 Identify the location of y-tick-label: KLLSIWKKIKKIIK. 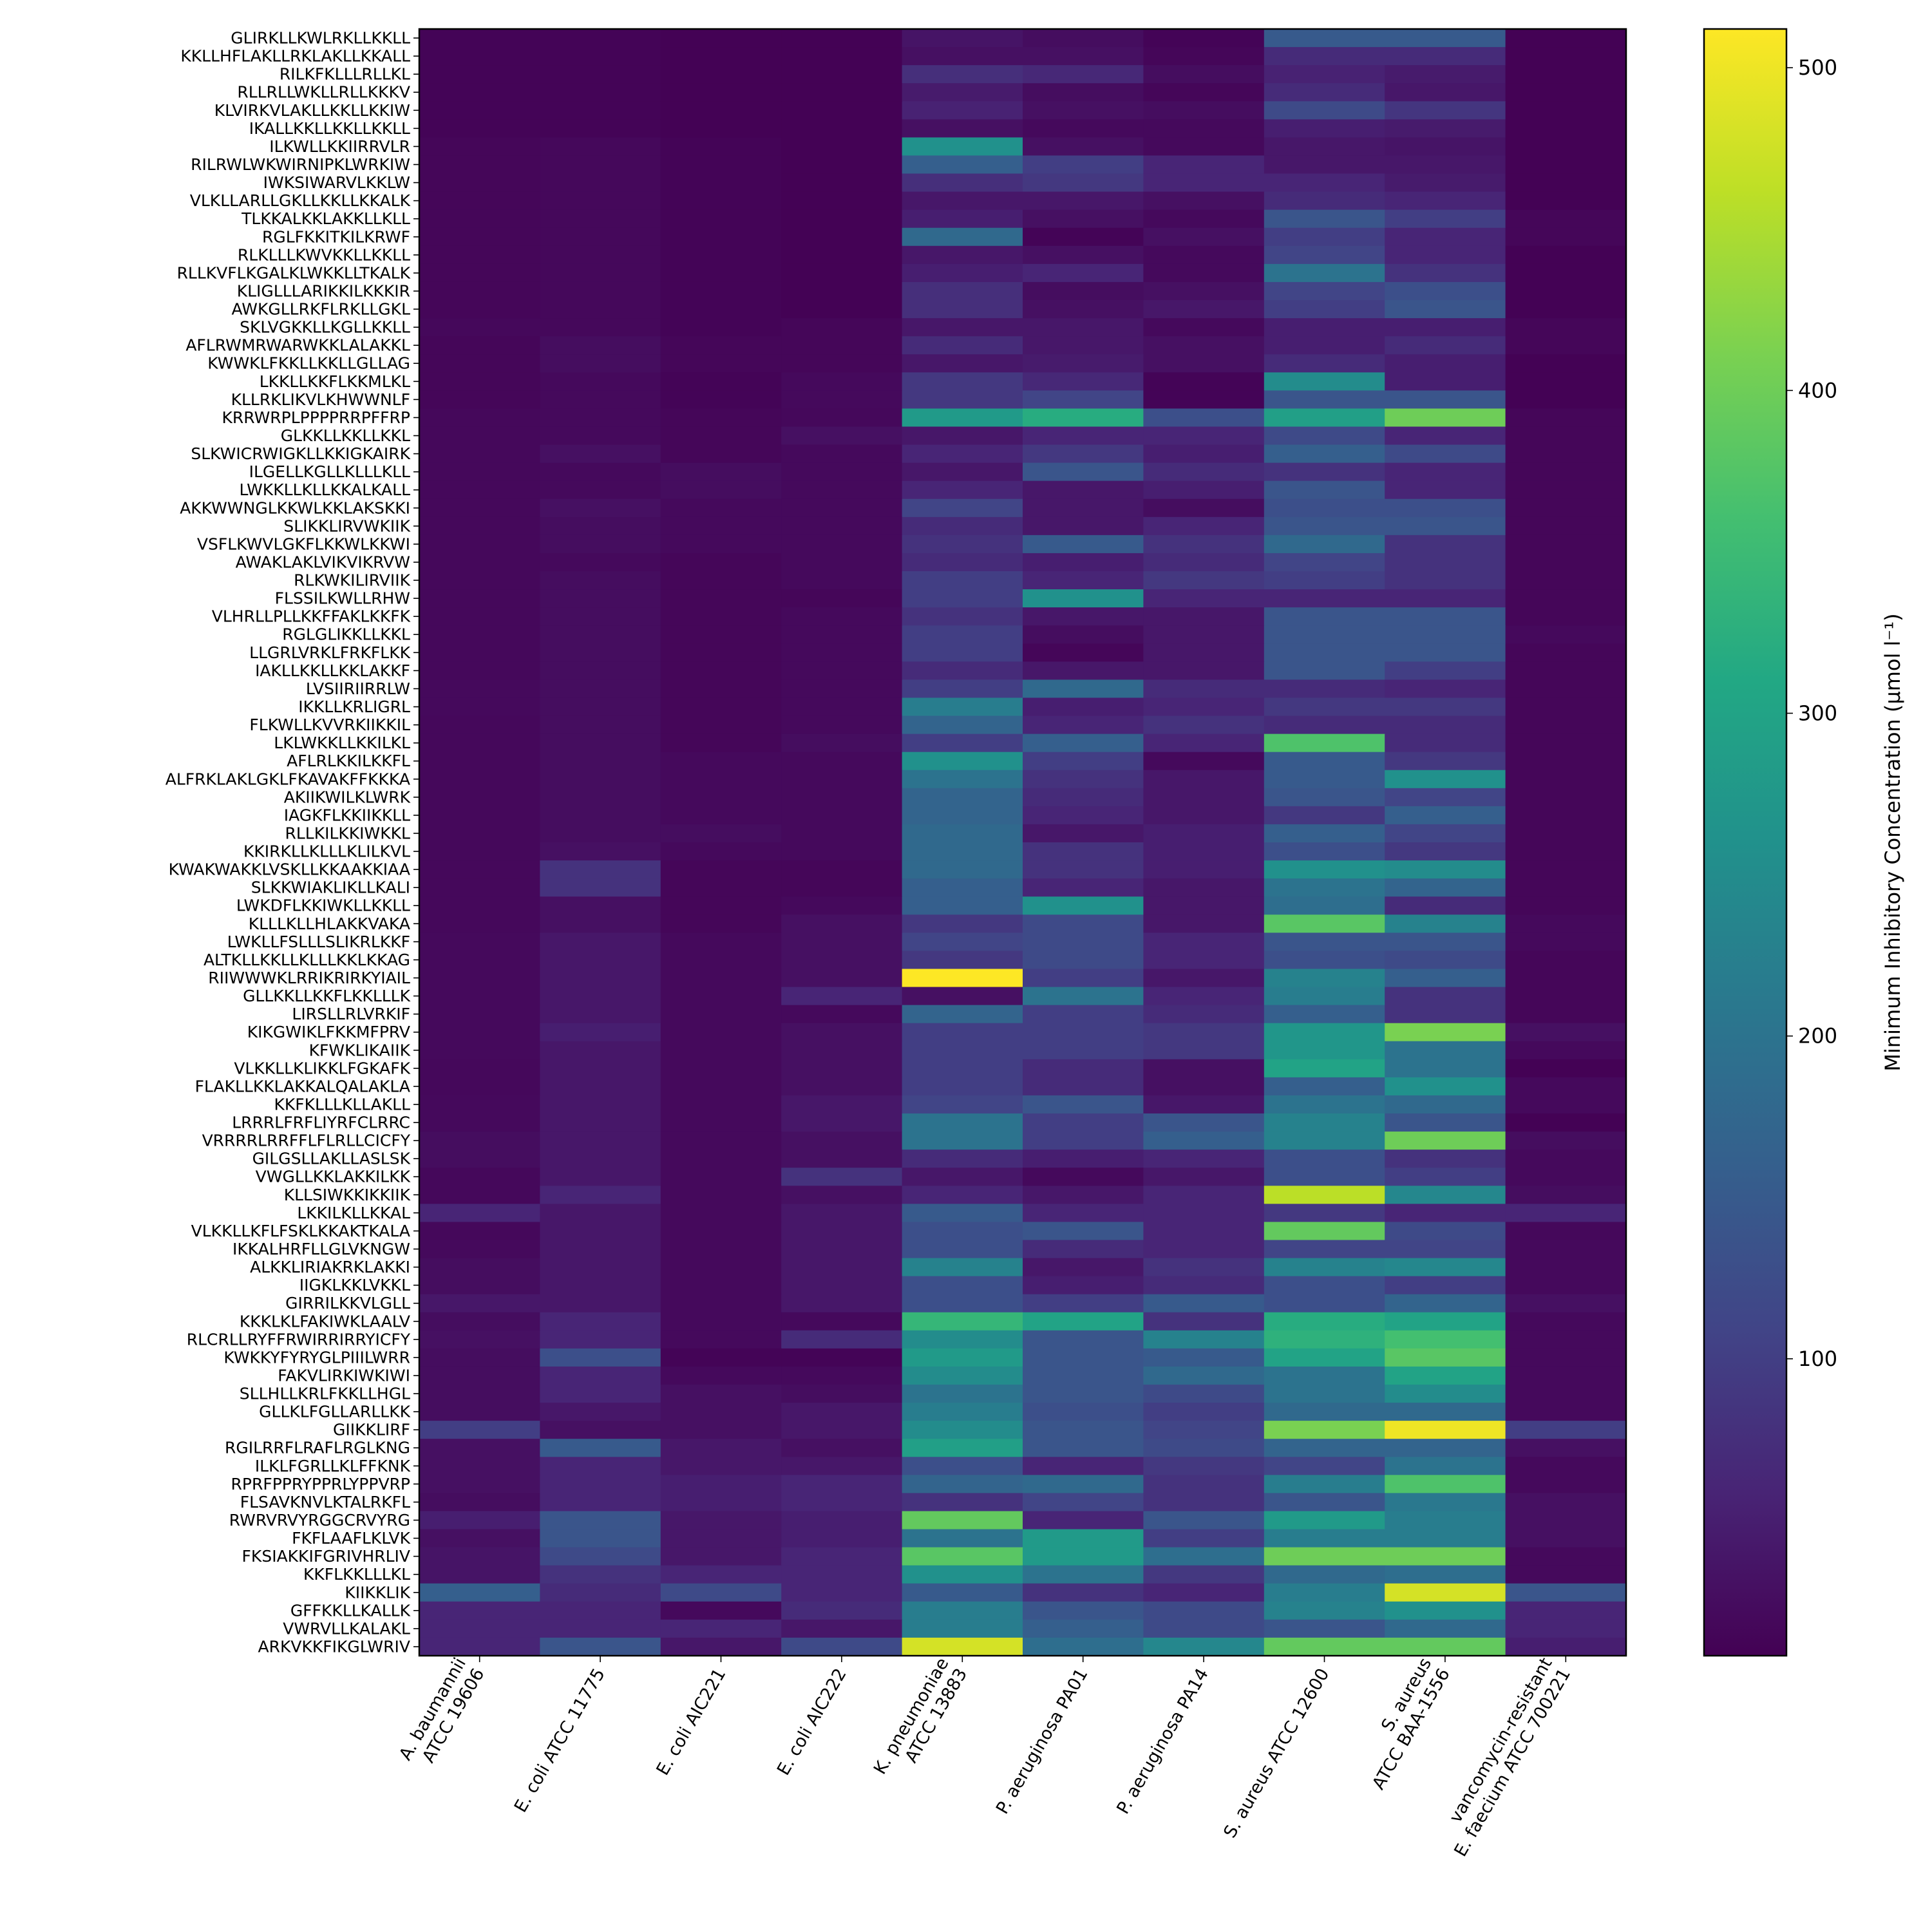
(348, 1195).